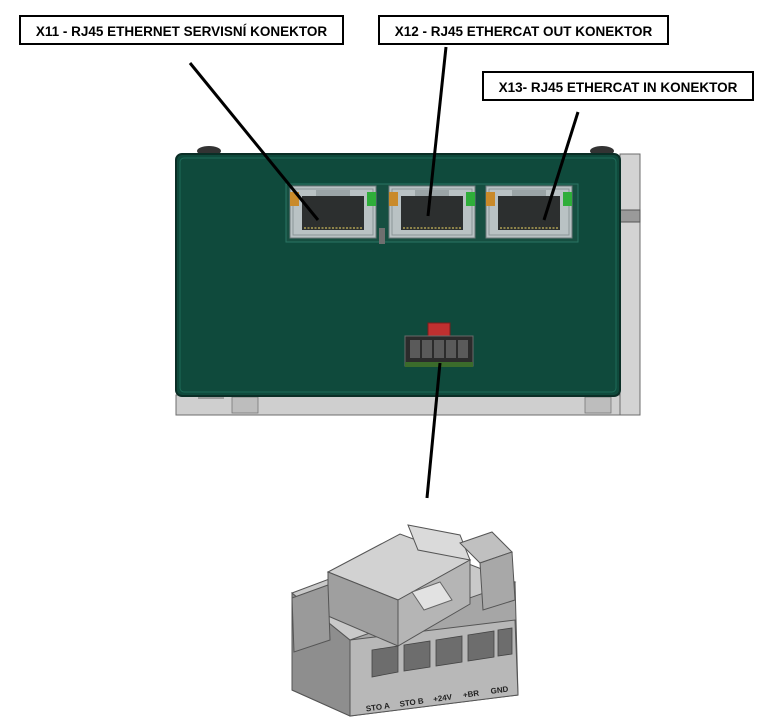 Image resolution: width=773 pixels, height=727 pixels. I want to click on plug-connector-detail, so click(405, 620).